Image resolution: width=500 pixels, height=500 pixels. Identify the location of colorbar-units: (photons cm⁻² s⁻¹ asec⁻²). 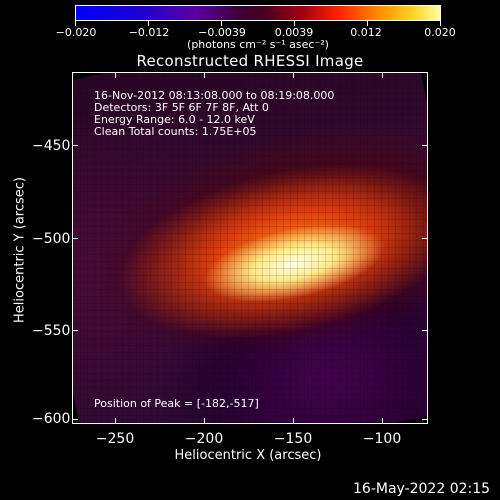
(258, 44).